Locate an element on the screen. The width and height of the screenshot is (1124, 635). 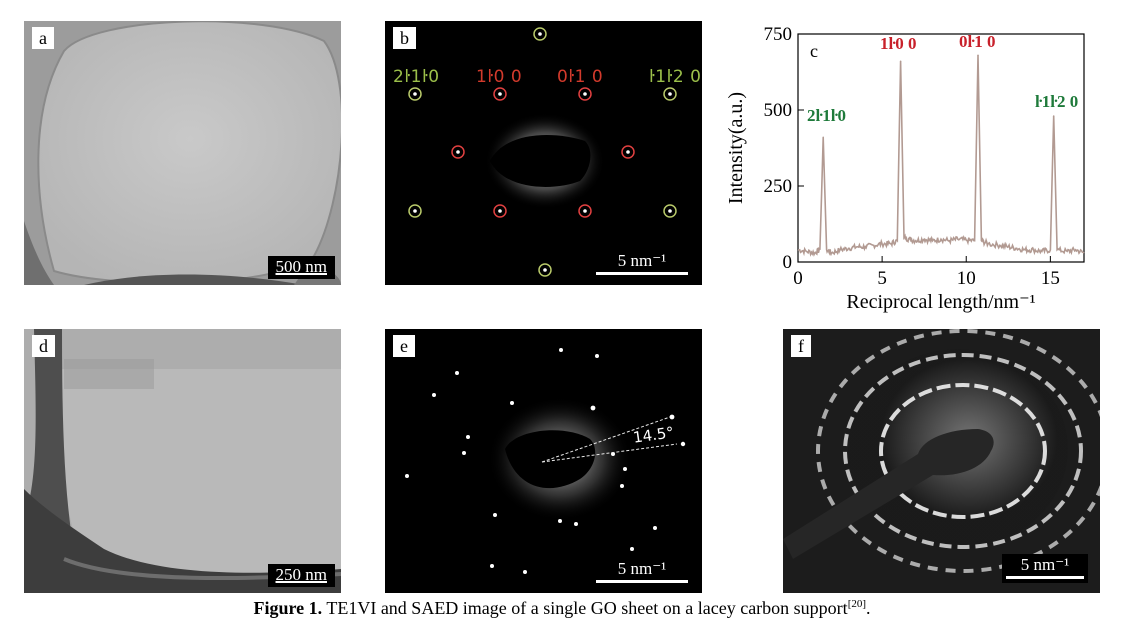
ring-pattern-f is located at coordinates (941, 461).